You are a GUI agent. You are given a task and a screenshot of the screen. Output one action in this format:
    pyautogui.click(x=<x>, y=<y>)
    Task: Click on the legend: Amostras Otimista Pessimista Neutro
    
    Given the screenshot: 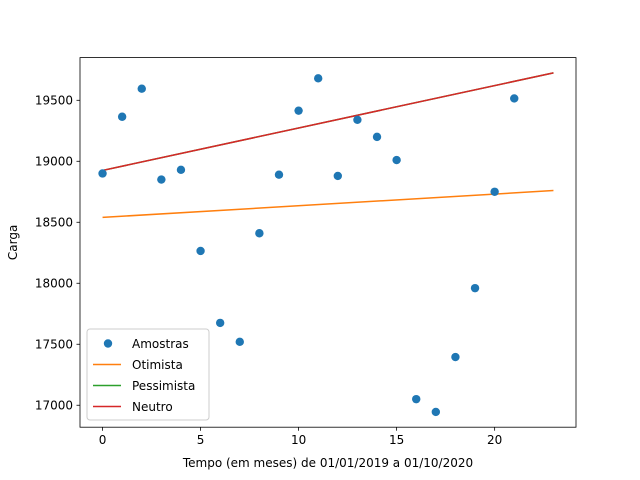 What is the action you would take?
    pyautogui.click(x=148, y=374)
    